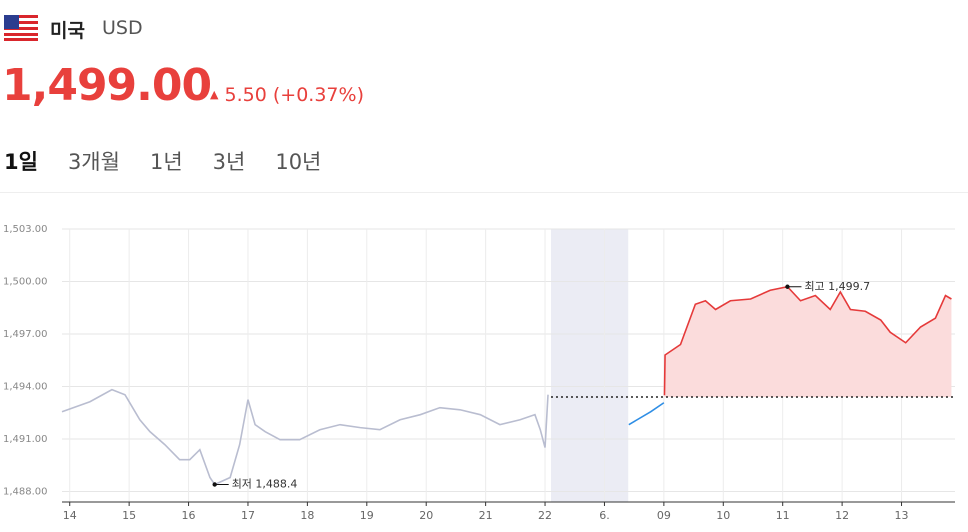 The width and height of the screenshot is (968, 532). Describe the element at coordinates (25, 439) in the screenshot. I see `y-tick-label: 1,491.00` at that location.